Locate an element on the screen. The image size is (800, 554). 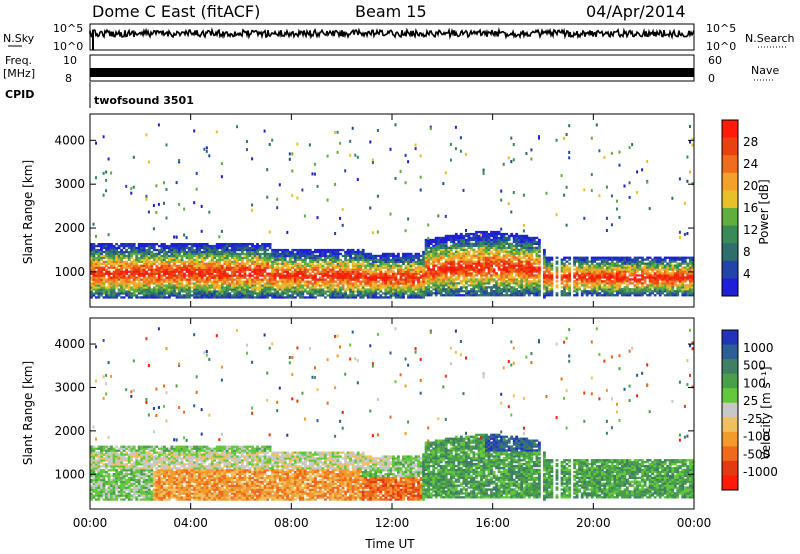
nsearch-label: N.Search is located at coordinates (770, 38).